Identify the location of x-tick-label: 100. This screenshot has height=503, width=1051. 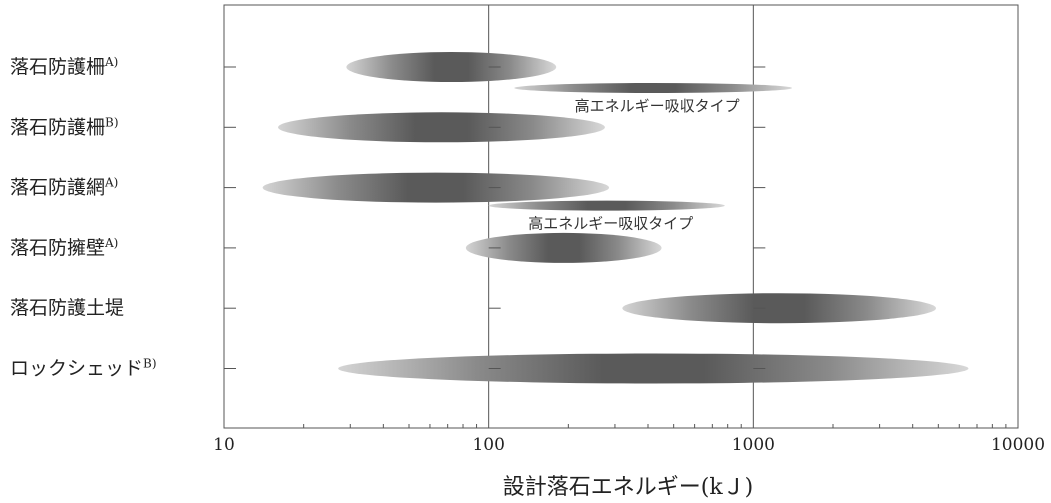
(488, 445).